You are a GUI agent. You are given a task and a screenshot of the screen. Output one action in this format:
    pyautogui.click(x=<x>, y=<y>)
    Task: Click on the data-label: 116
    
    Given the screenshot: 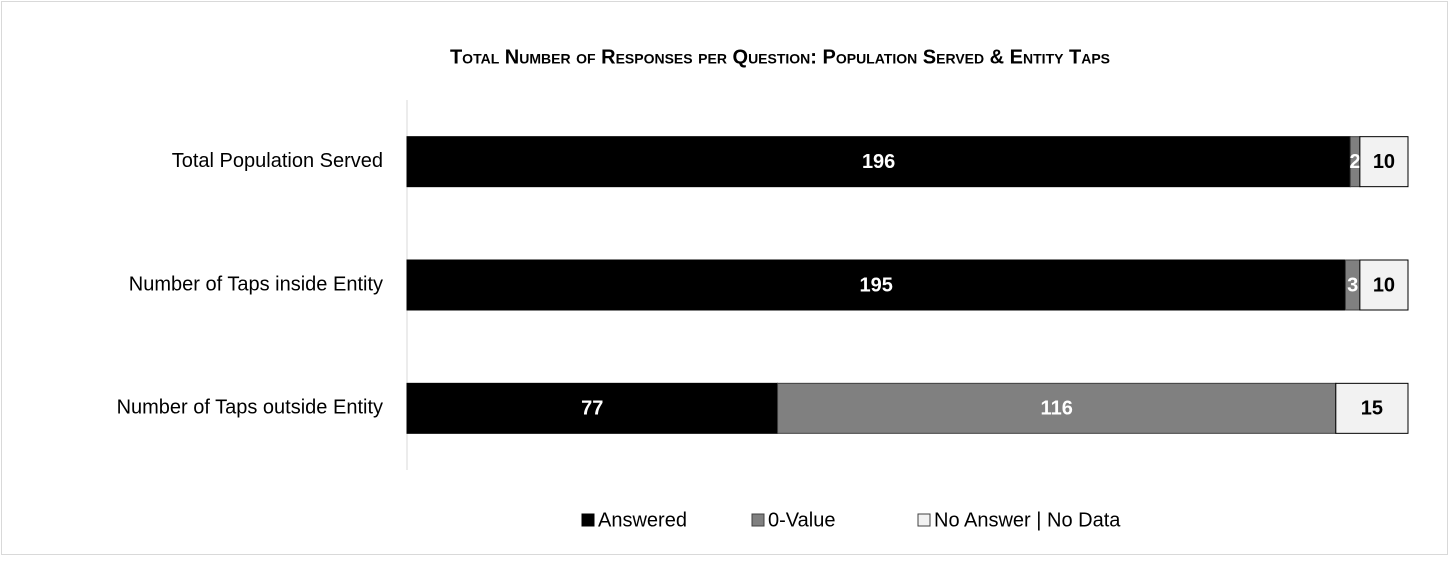 What is the action you would take?
    pyautogui.click(x=1057, y=409)
    